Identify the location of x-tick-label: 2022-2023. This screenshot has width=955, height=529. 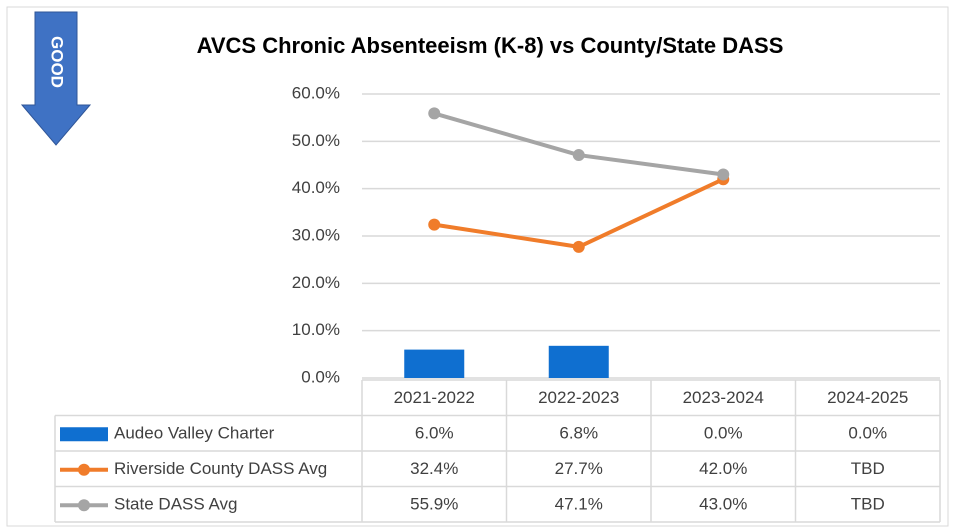
(578, 397).